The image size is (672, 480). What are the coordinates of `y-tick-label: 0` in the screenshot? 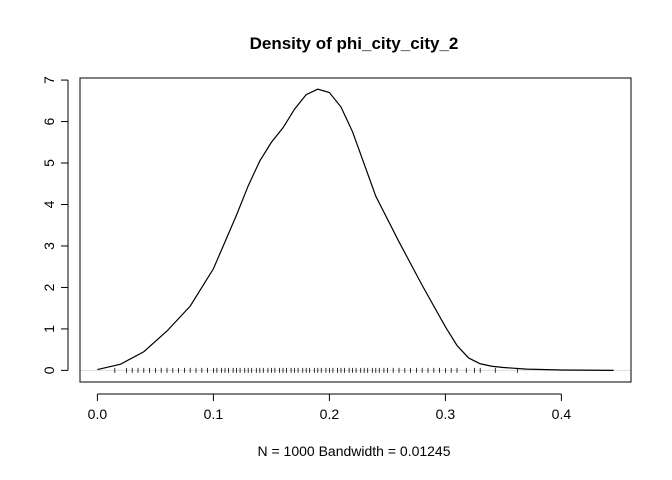 It's located at (49, 370).